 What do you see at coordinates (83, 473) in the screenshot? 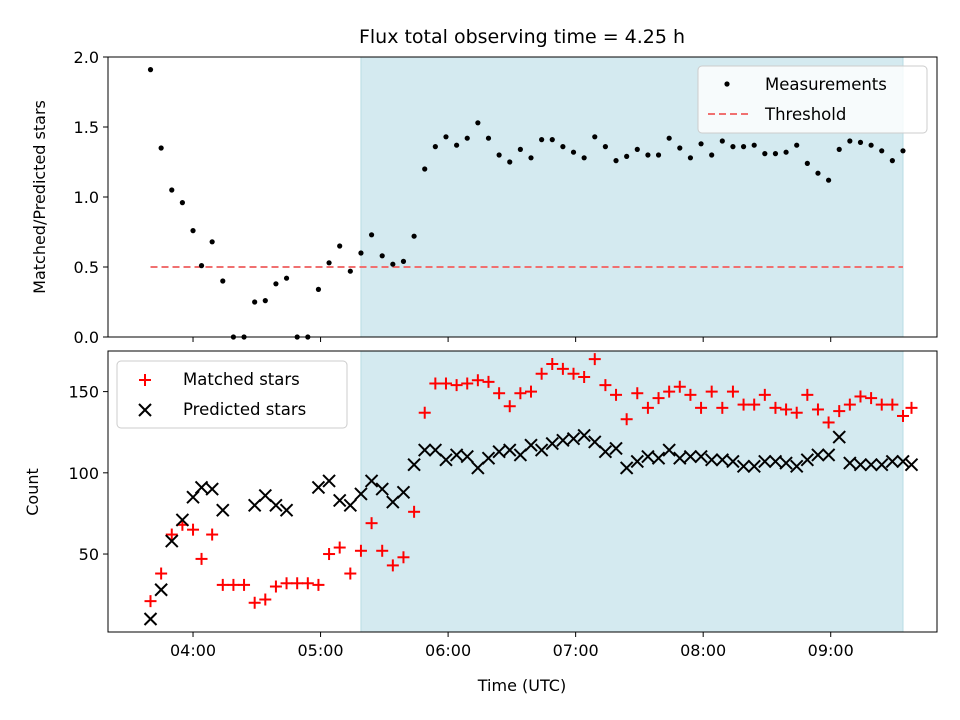
I see `bottom-y-tick-label: 100` at bounding box center [83, 473].